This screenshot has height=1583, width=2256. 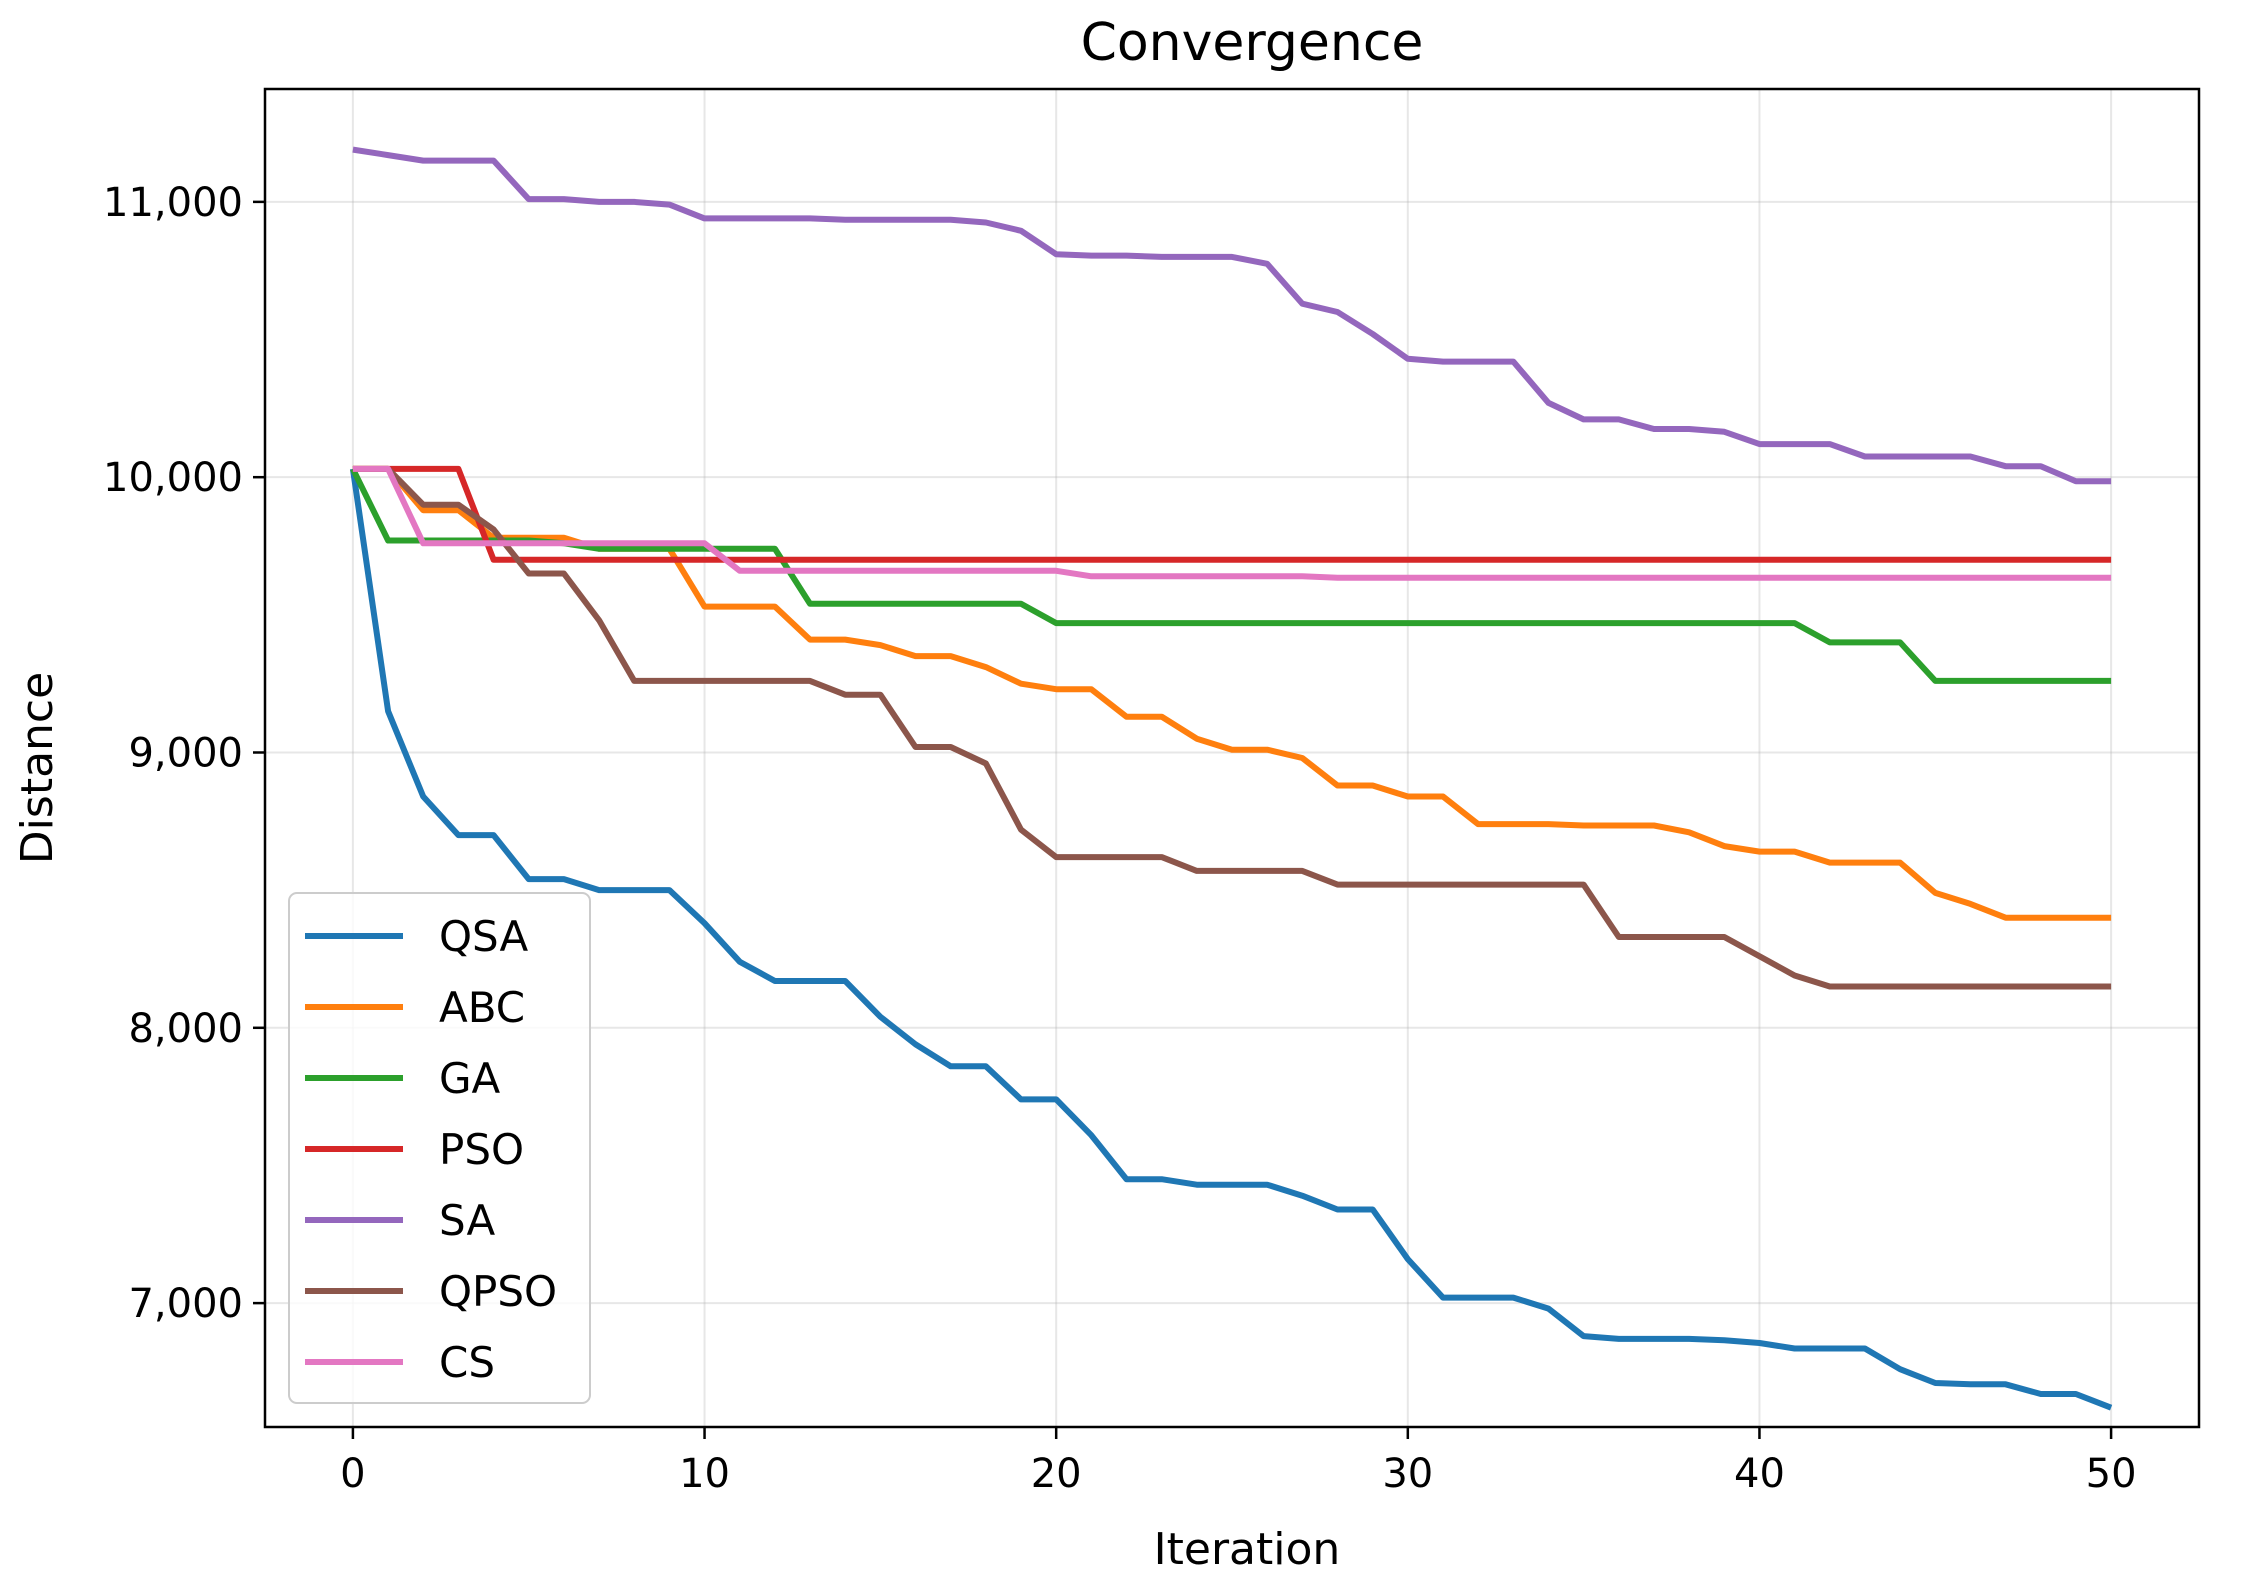 What do you see at coordinates (498, 1291) in the screenshot?
I see `legend-label-qpso: QPSO` at bounding box center [498, 1291].